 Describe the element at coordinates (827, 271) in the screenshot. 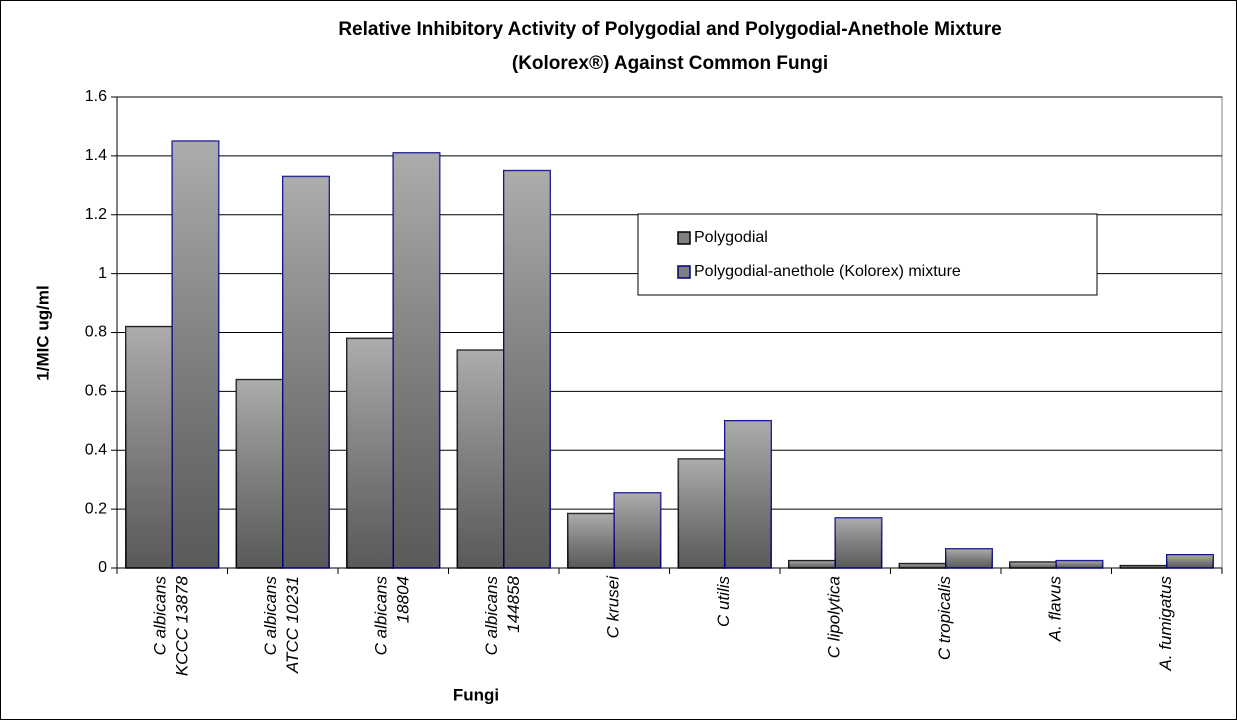

I see `legend-label: Polygodial-anethole (Kolorex) mixture` at that location.